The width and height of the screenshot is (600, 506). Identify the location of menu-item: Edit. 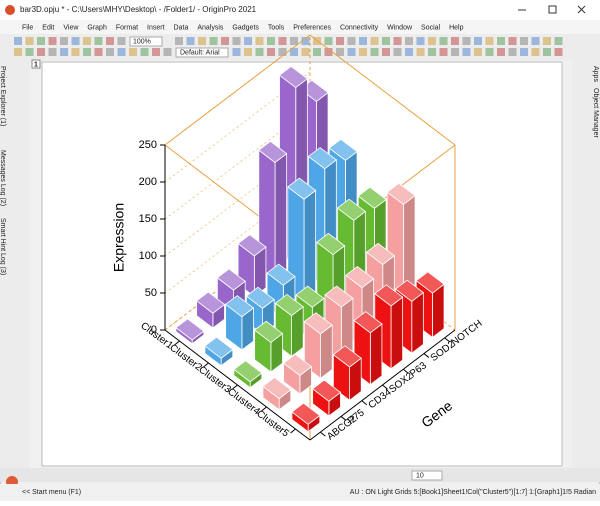
(48, 27).